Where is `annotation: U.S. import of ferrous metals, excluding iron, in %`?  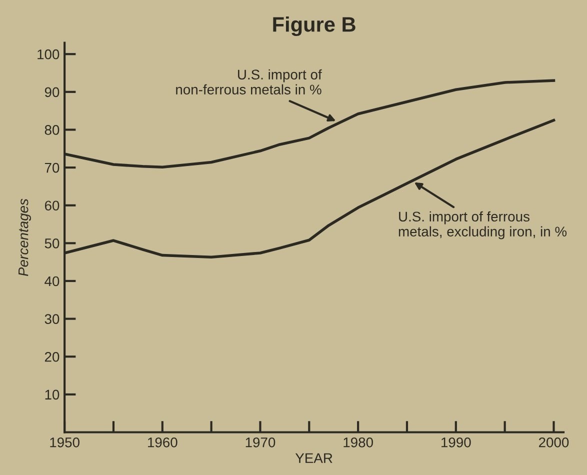
annotation: U.S. import of ferrous metals, excluding iron, in % is located at coordinates (482, 225).